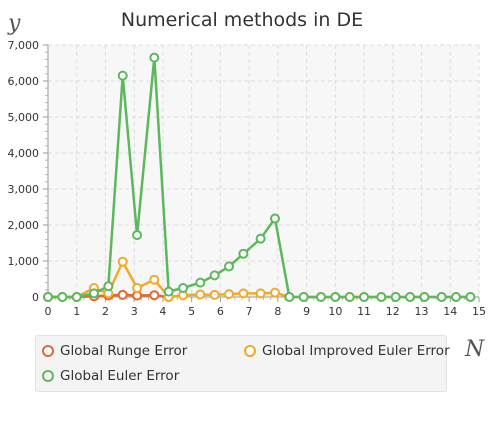  What do you see at coordinates (335, 311) in the screenshot?
I see `x-tick-label: 10` at bounding box center [335, 311].